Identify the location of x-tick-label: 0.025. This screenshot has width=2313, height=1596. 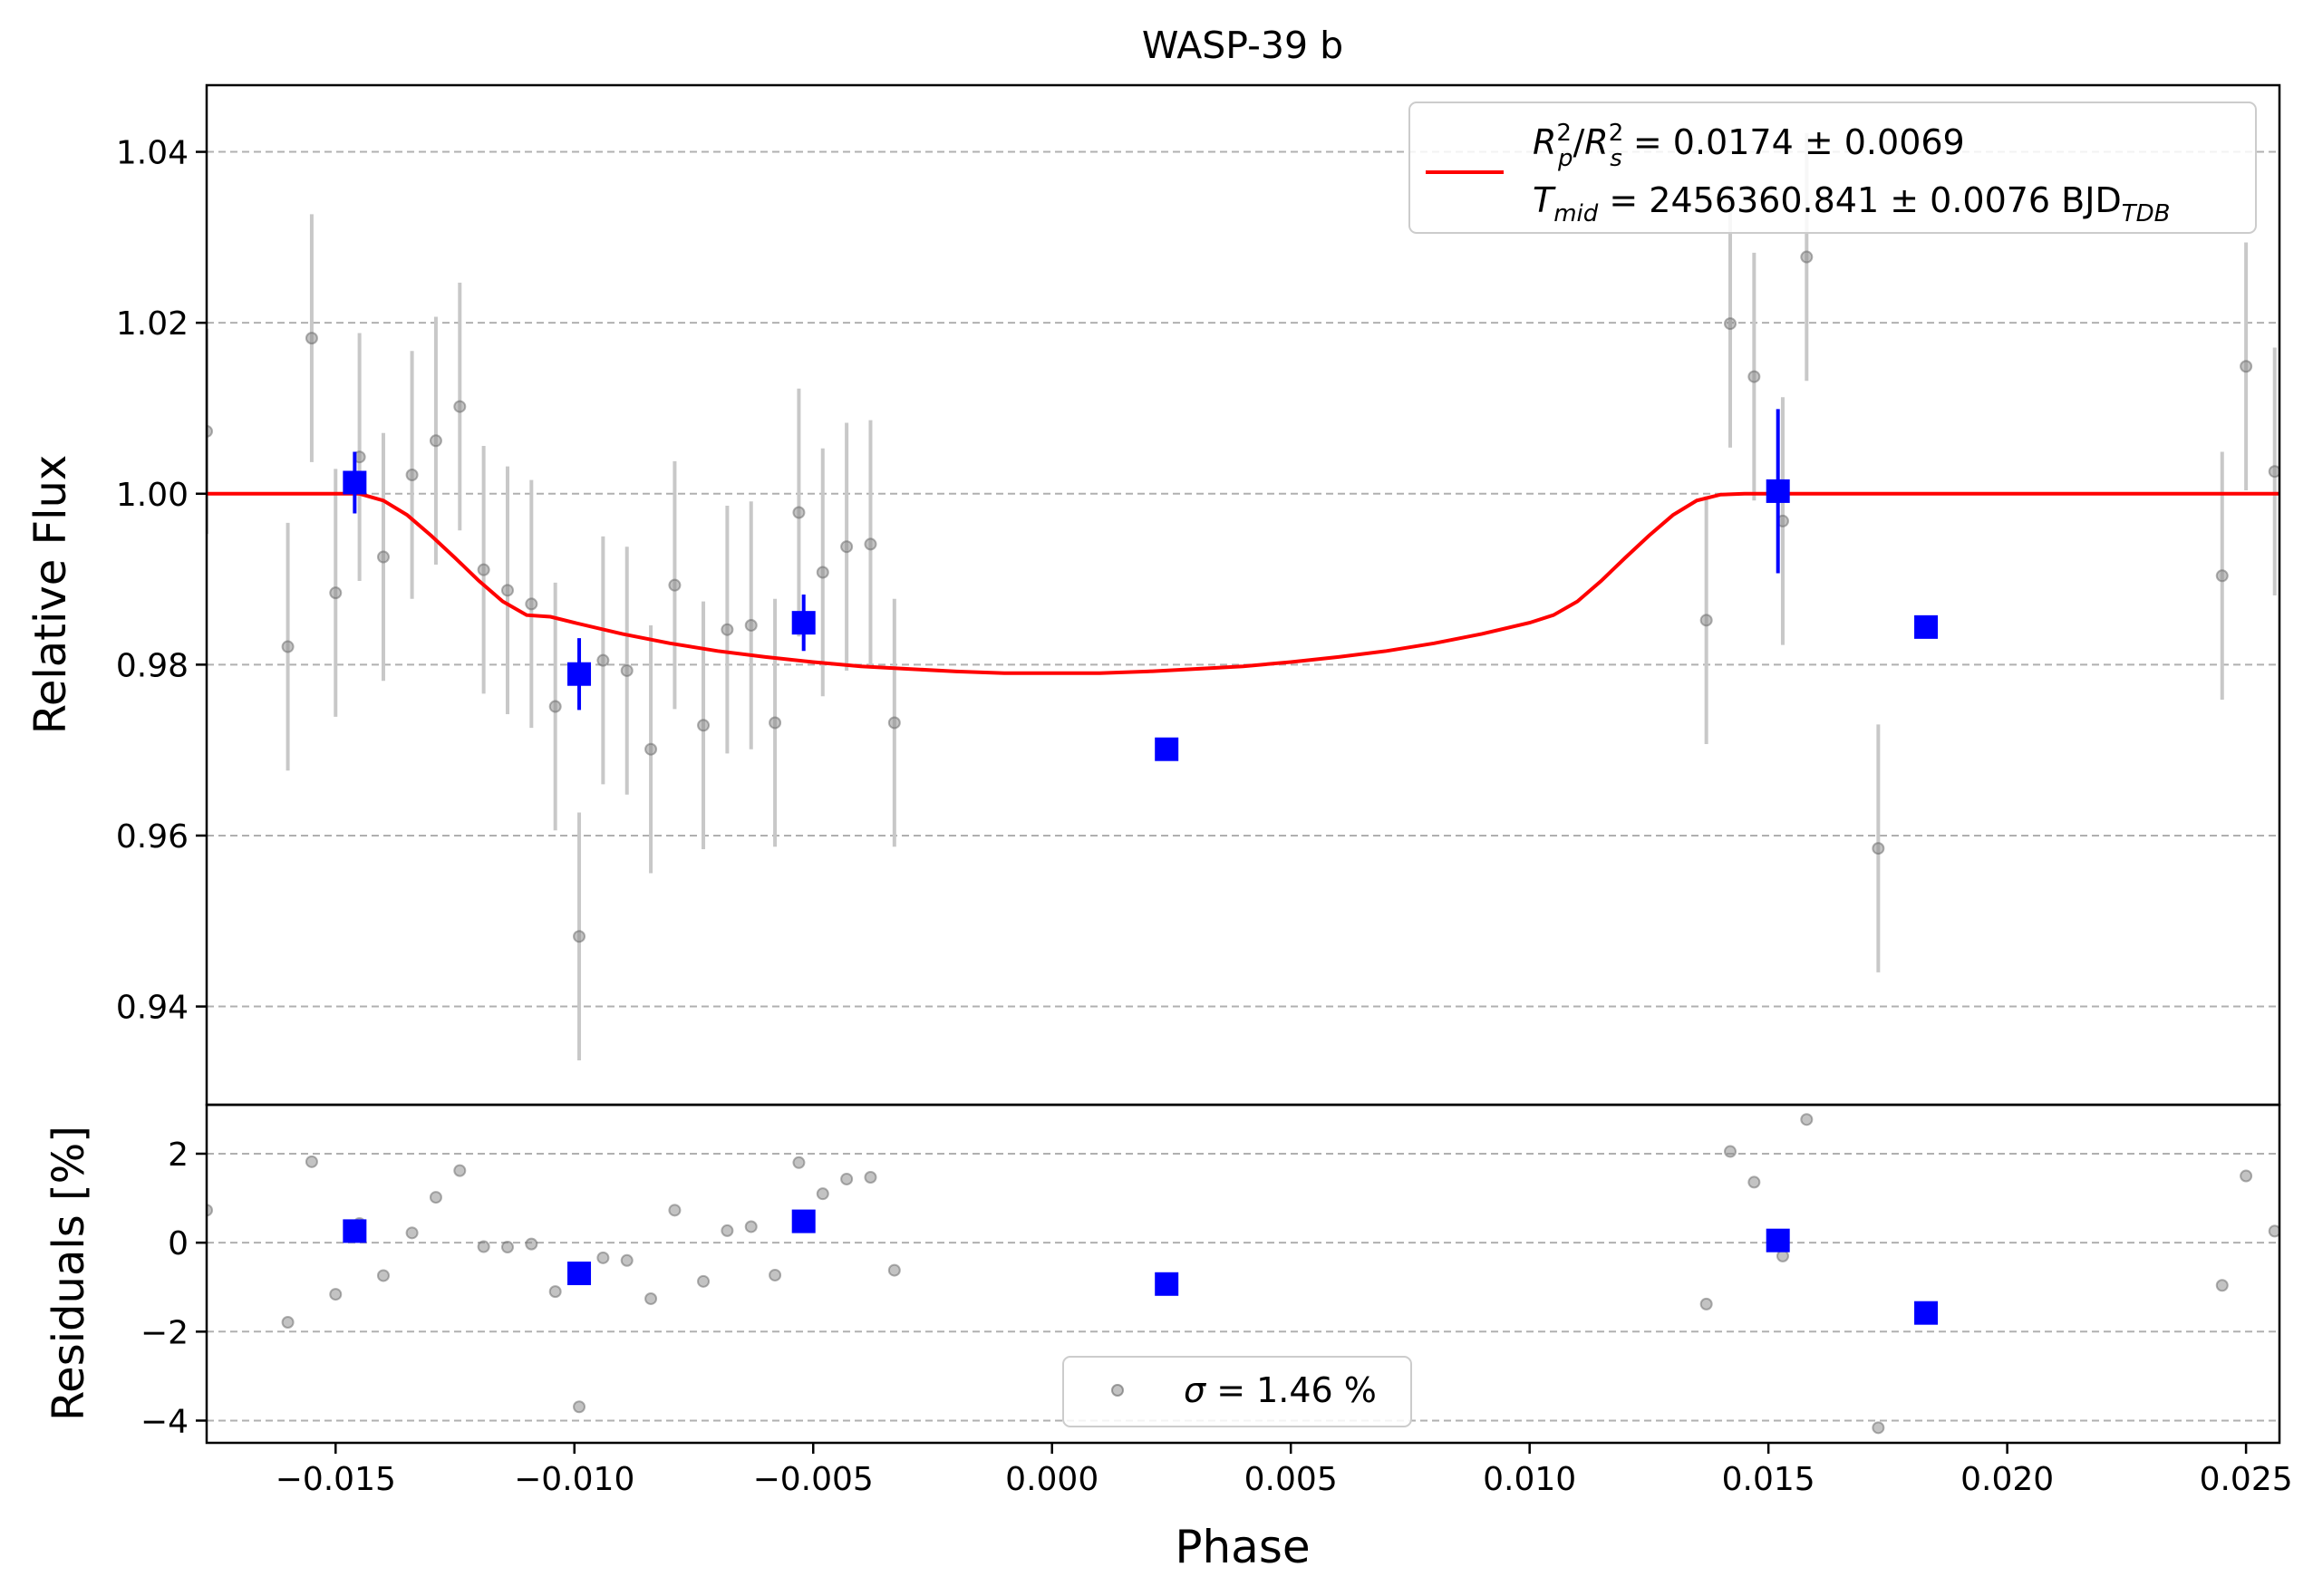
(2247, 1479).